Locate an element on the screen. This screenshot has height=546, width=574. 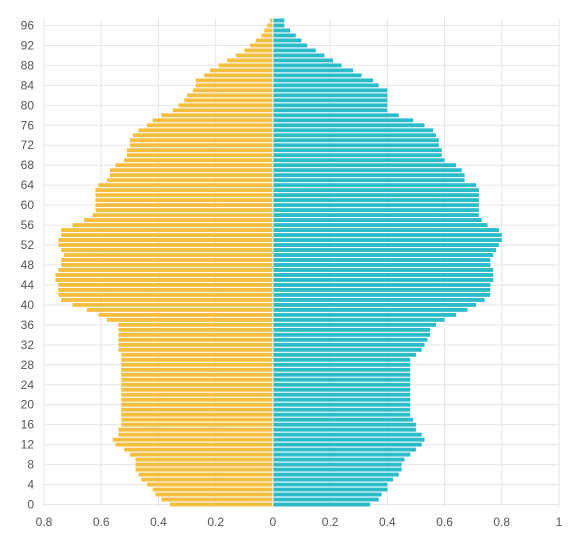
y-tick-label: 56 is located at coordinates (28, 225).